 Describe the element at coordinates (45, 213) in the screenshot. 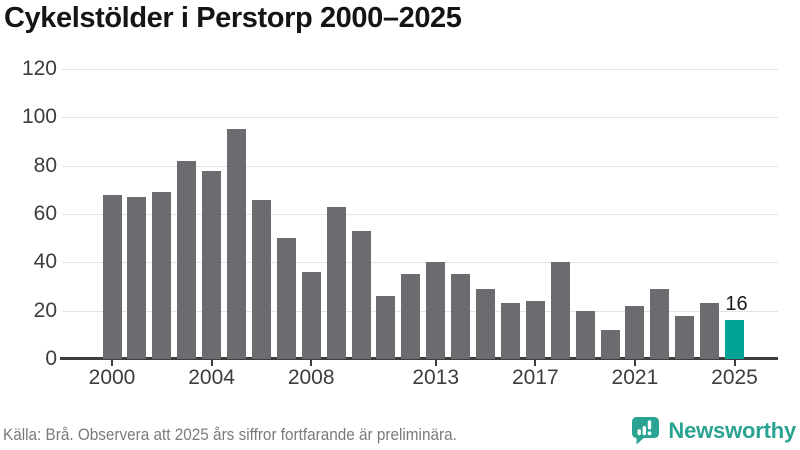

I see `y-axis-label-60: 60` at that location.